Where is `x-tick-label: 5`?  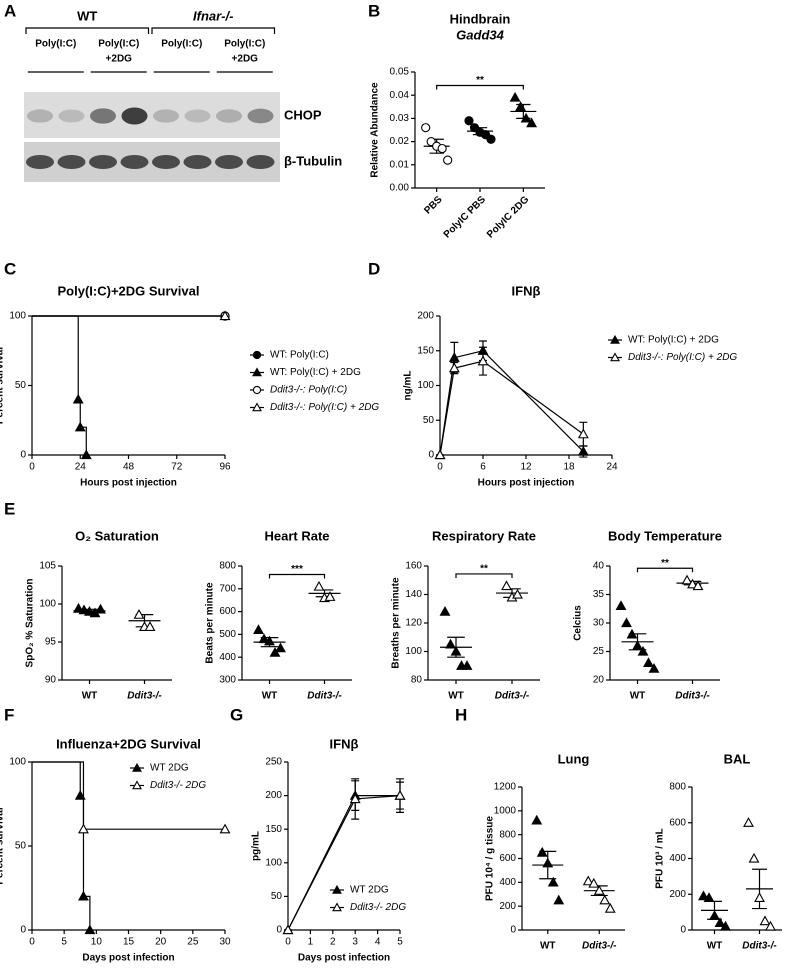 x-tick-label: 5 is located at coordinates (400, 942).